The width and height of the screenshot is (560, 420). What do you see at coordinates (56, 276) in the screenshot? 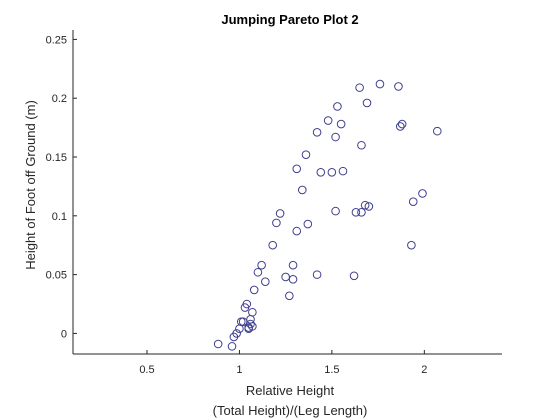
I see `y-tick-label: 0.05` at bounding box center [56, 276].